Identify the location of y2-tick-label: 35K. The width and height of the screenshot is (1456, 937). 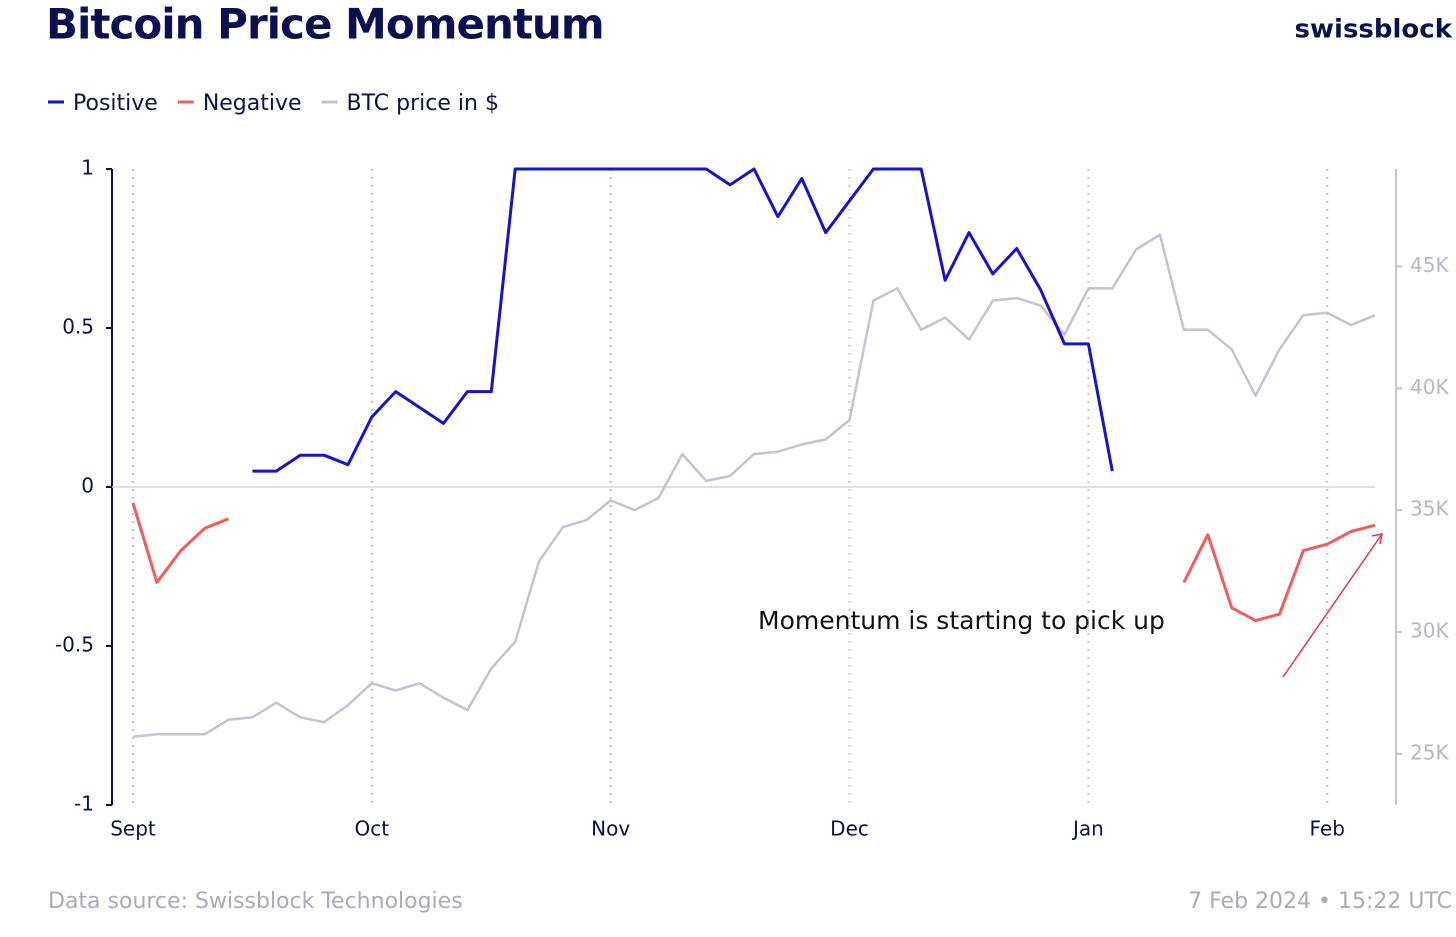
(1429, 509).